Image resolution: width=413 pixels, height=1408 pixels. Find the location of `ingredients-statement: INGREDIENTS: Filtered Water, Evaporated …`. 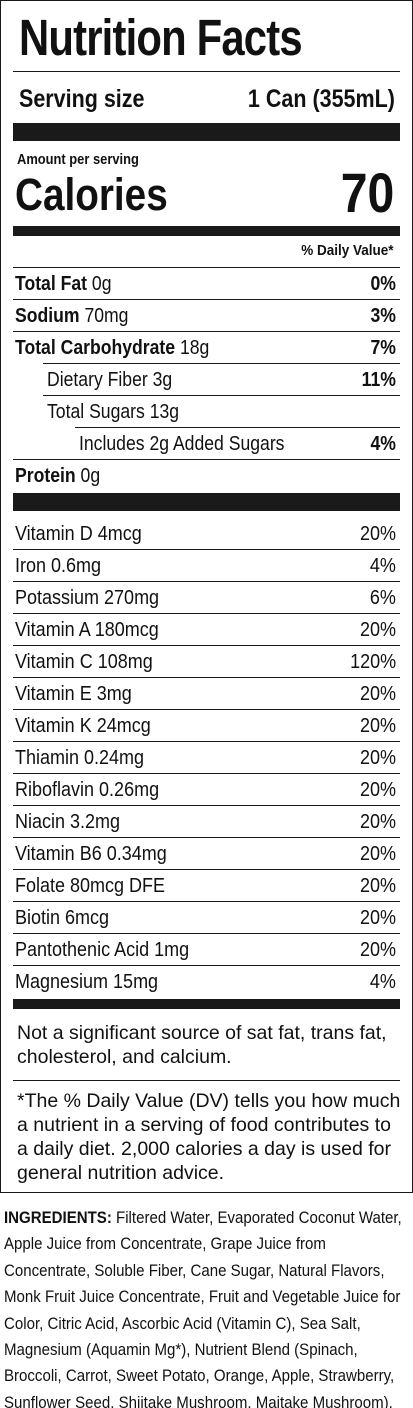

ingredients-statement: INGREDIENTS: Filtered Water, Evaporated … is located at coordinates (207, 1306).